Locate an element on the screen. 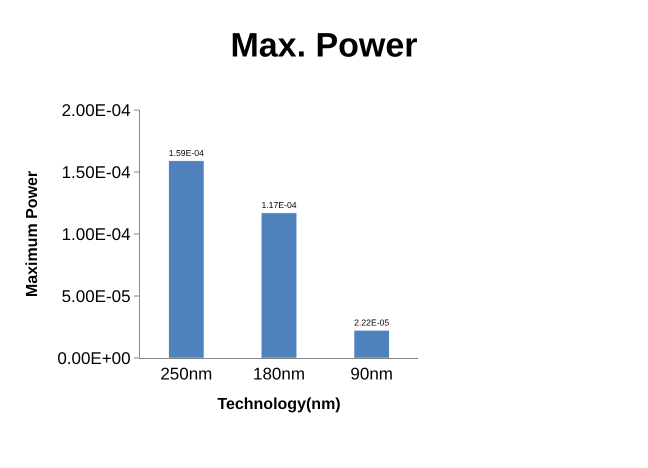 The image size is (648, 468). data-label: 1.59E-04 is located at coordinates (186, 153).